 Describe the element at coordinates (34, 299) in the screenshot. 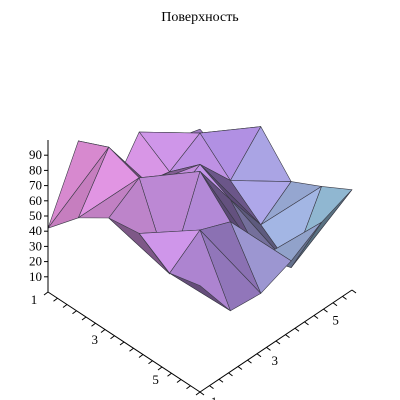

I see `x-tick-label: 1` at that location.